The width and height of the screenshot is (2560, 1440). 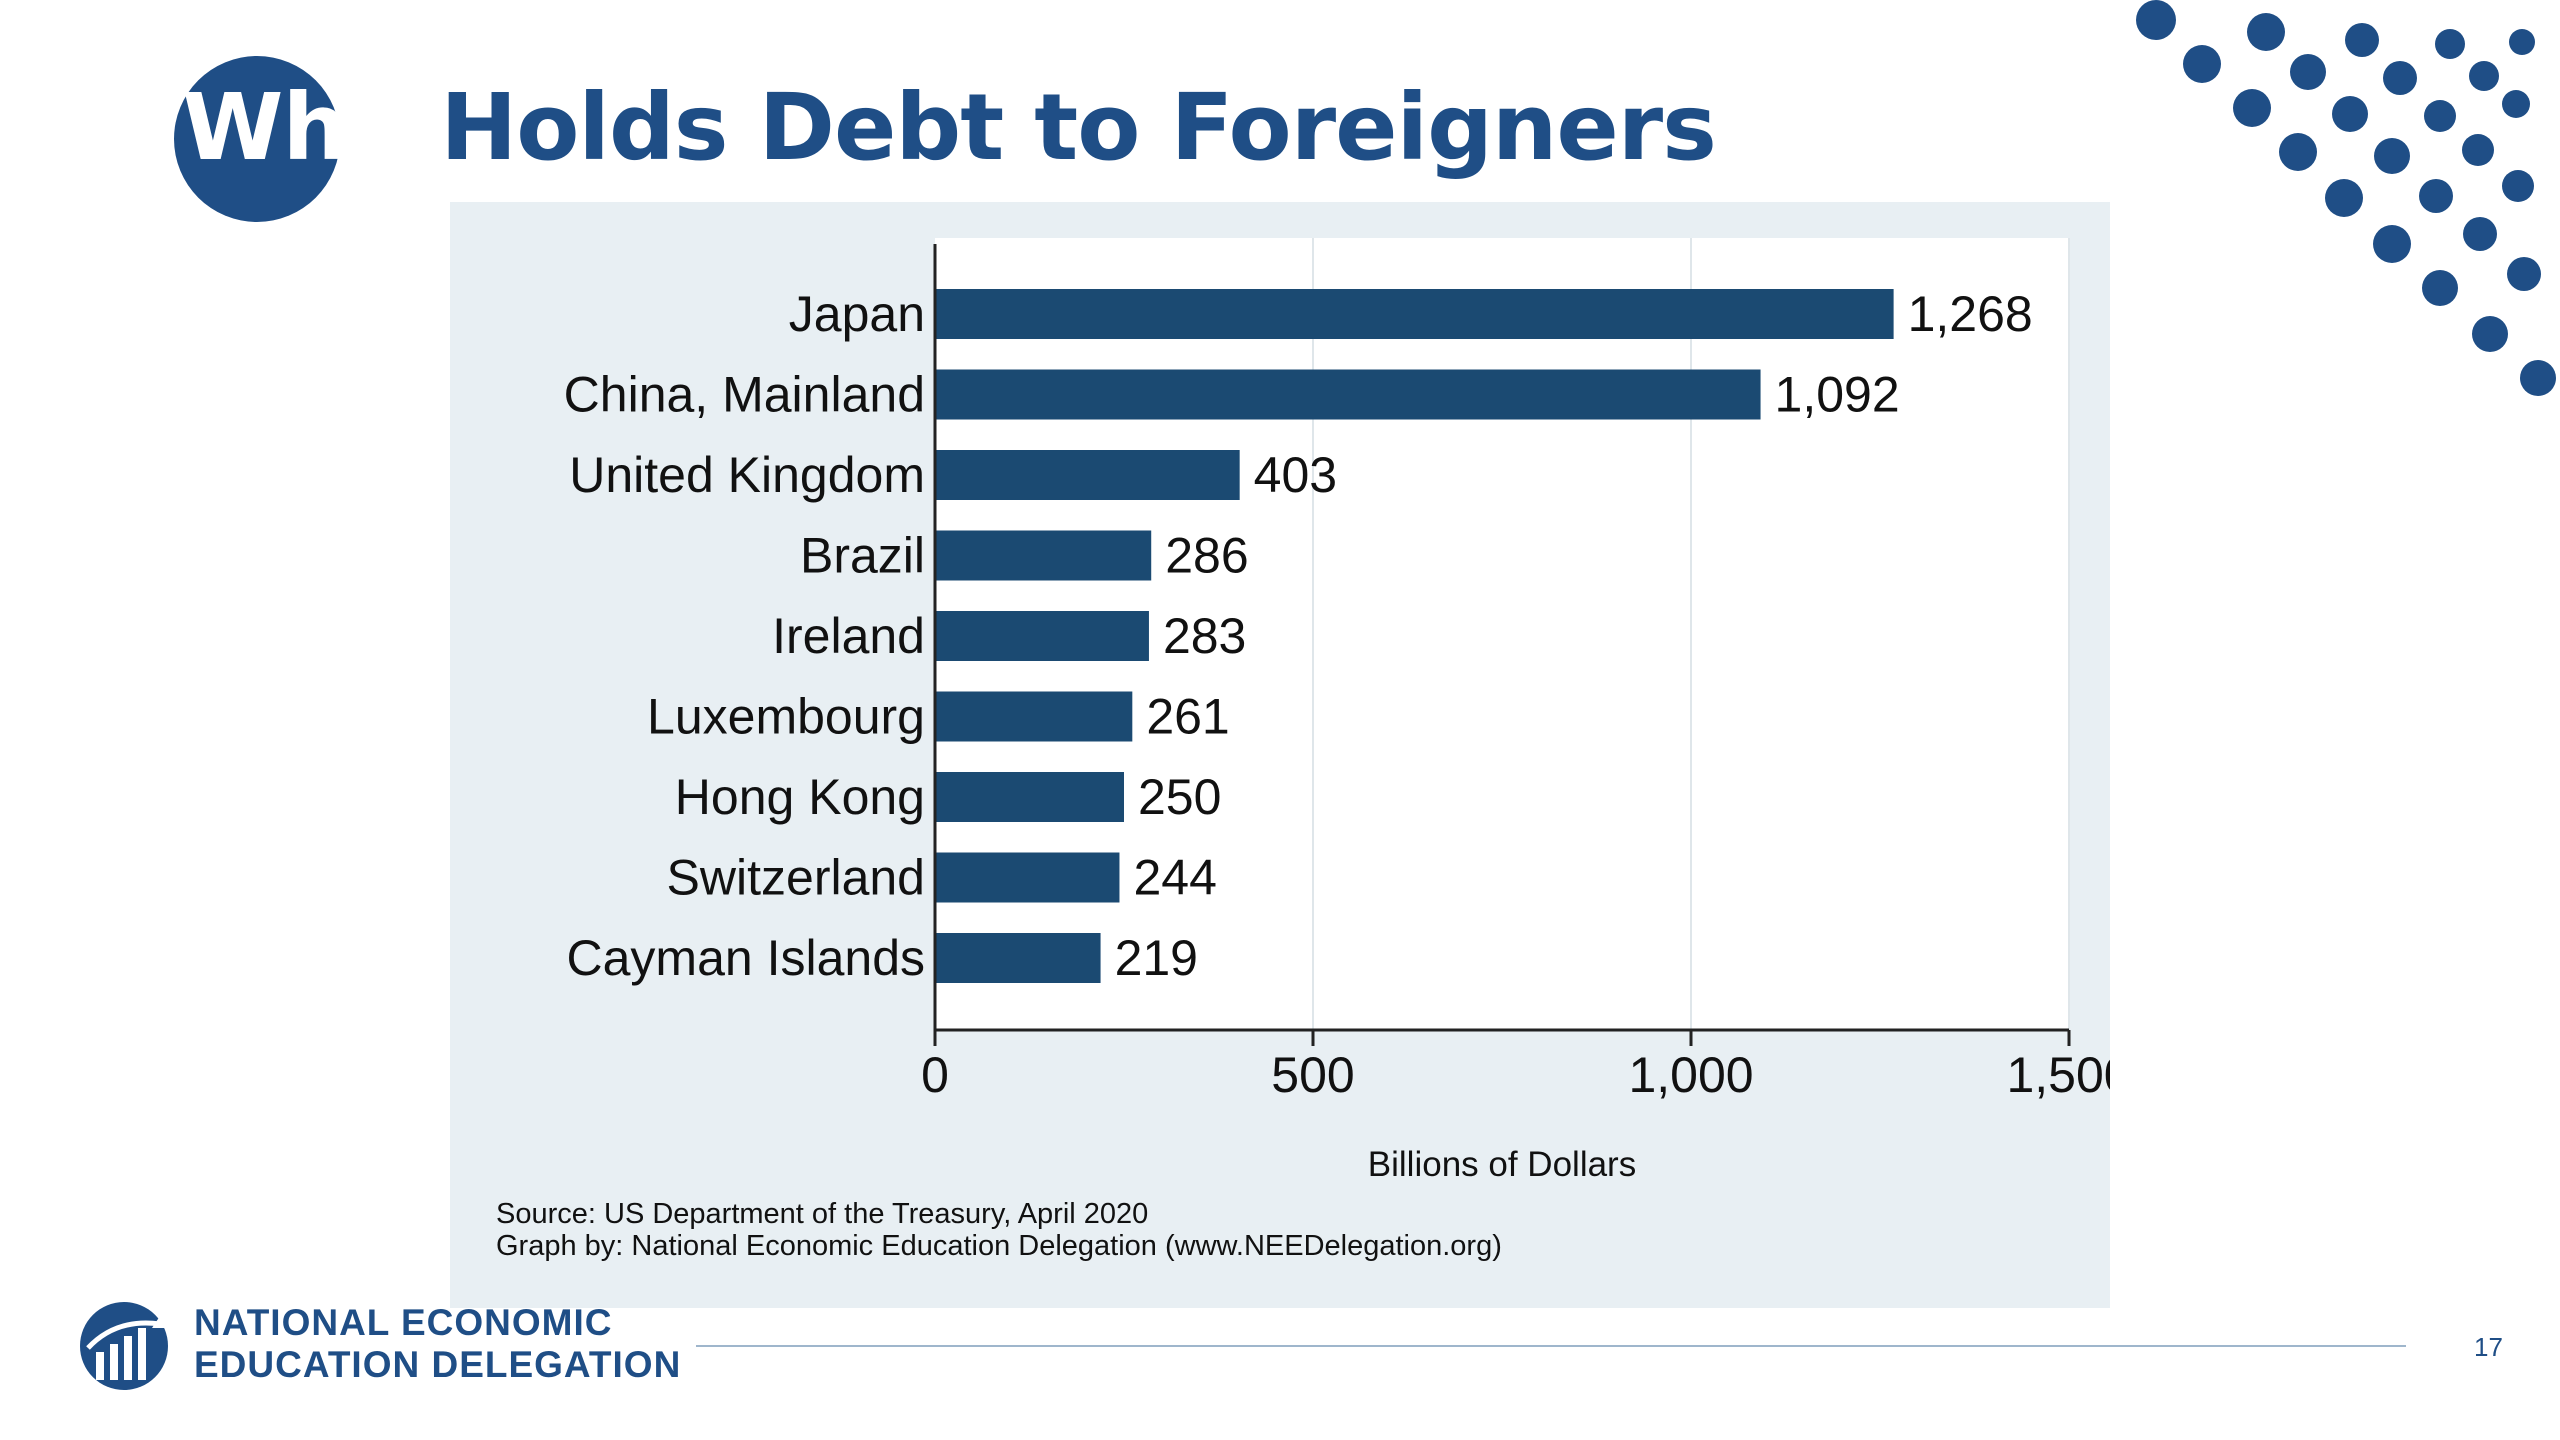 I want to click on category-label: United Kingdom, so click(x=747, y=475).